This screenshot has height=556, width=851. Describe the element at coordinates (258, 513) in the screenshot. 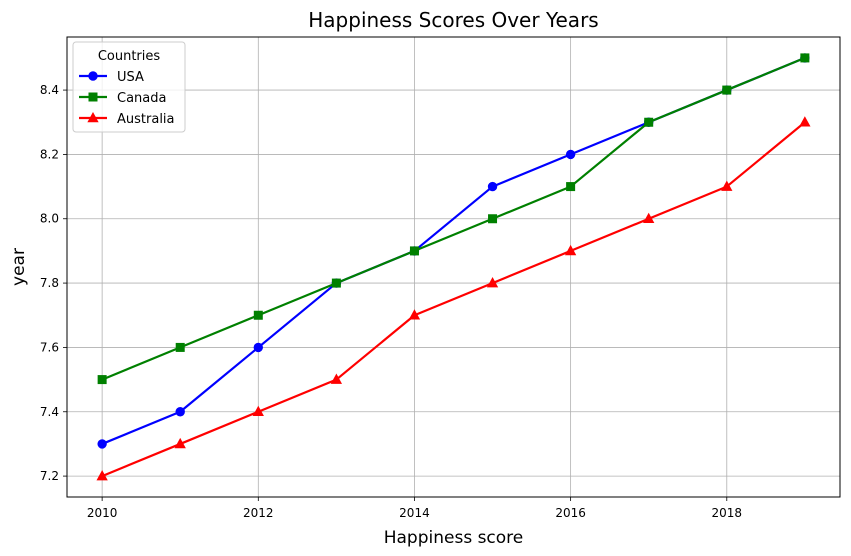

I see `x-tick-label: 2012` at that location.